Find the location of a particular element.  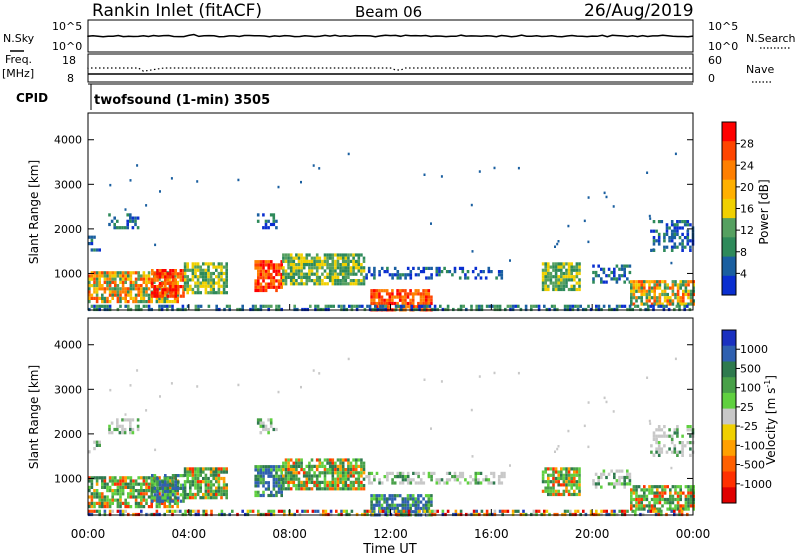

colorbar-tick-label: -500 is located at coordinates (752, 465).